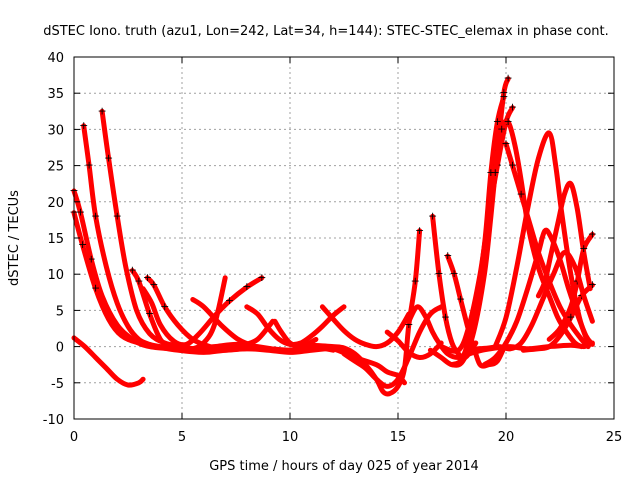 The image size is (640, 480). Describe the element at coordinates (55, 94) in the screenshot. I see `y-tick-label: 35` at that location.